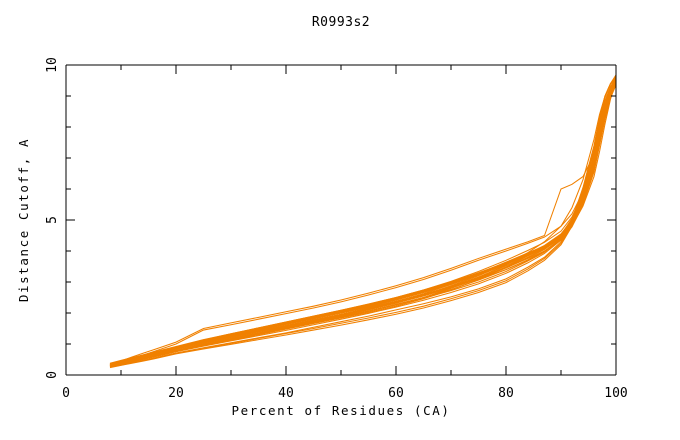 This screenshot has height=440, width=680. What do you see at coordinates (341, 22) in the screenshot?
I see `chart-title: R0993s2` at bounding box center [341, 22].